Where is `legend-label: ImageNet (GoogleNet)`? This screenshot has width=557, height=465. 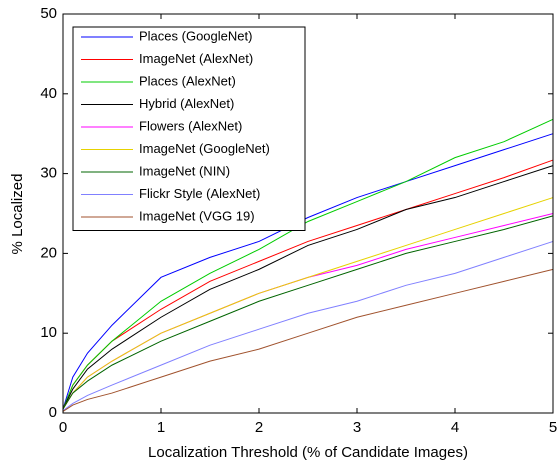
legend-label: ImageNet (GoogleNet) is located at coordinates (204, 148).